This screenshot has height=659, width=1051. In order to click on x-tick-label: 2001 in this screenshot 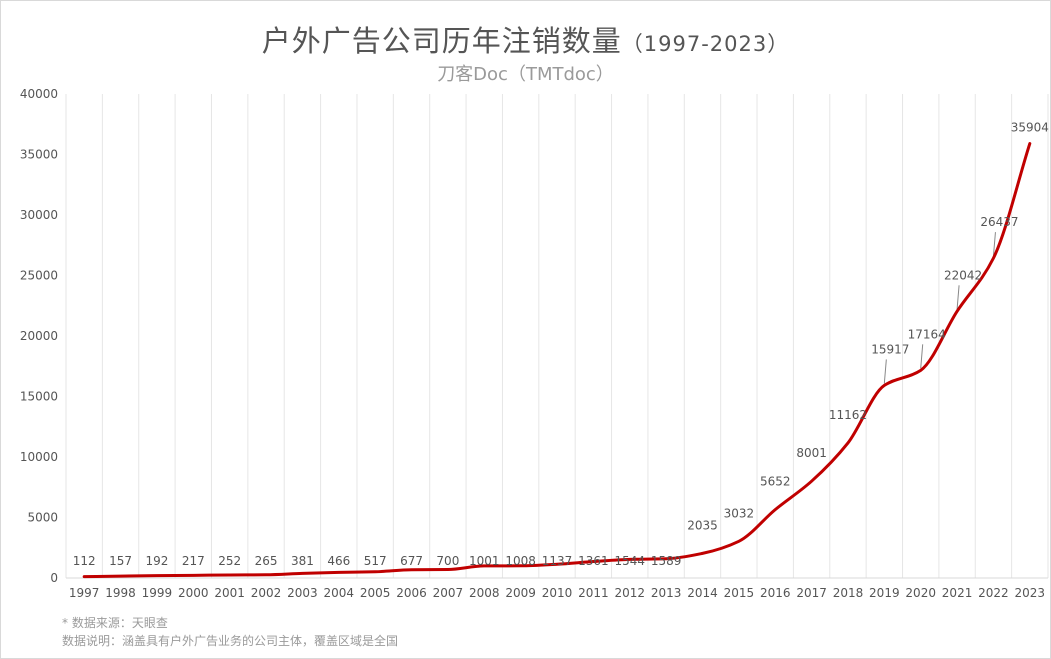, I will do `click(229, 593)`.